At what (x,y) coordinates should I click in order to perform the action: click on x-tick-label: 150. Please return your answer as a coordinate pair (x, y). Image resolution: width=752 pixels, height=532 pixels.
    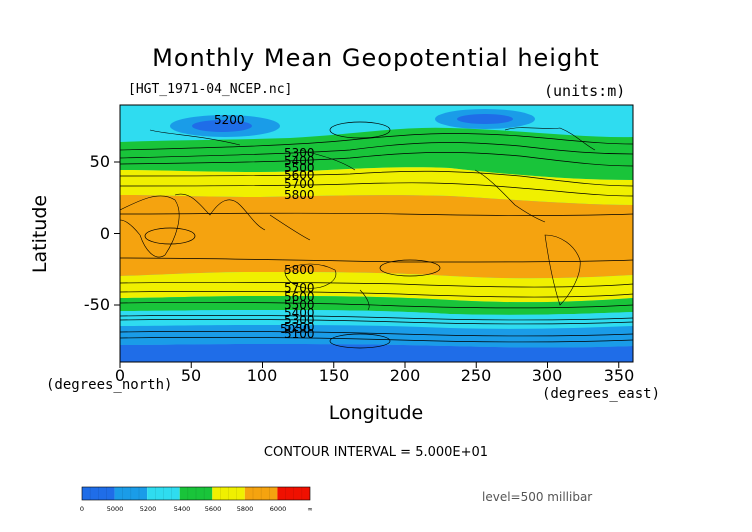
    Looking at the image, I should click on (334, 375).